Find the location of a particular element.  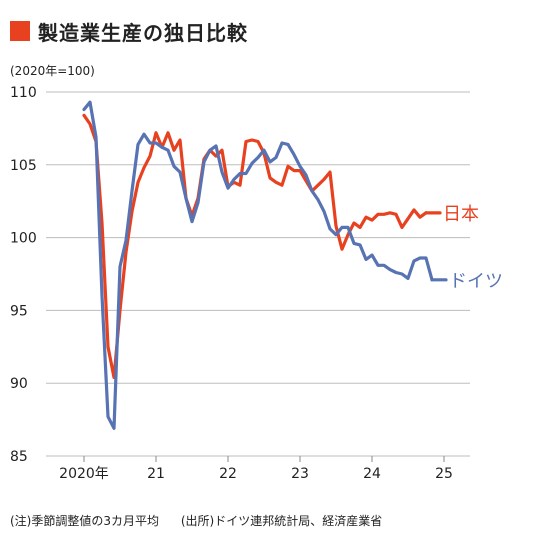

y-tick-label: 85 is located at coordinates (19, 457).